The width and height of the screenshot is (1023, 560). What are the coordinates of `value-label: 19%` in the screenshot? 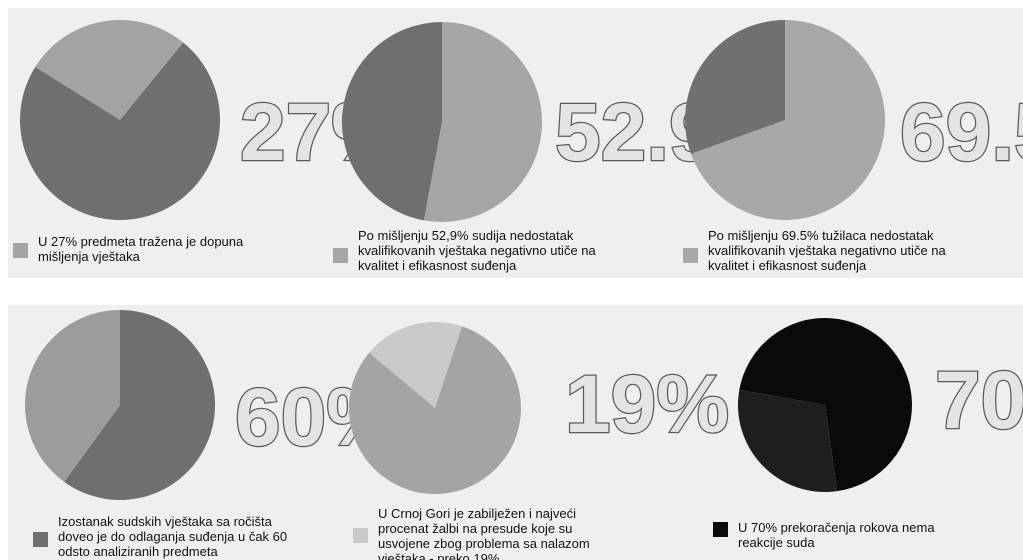 It's located at (647, 404).